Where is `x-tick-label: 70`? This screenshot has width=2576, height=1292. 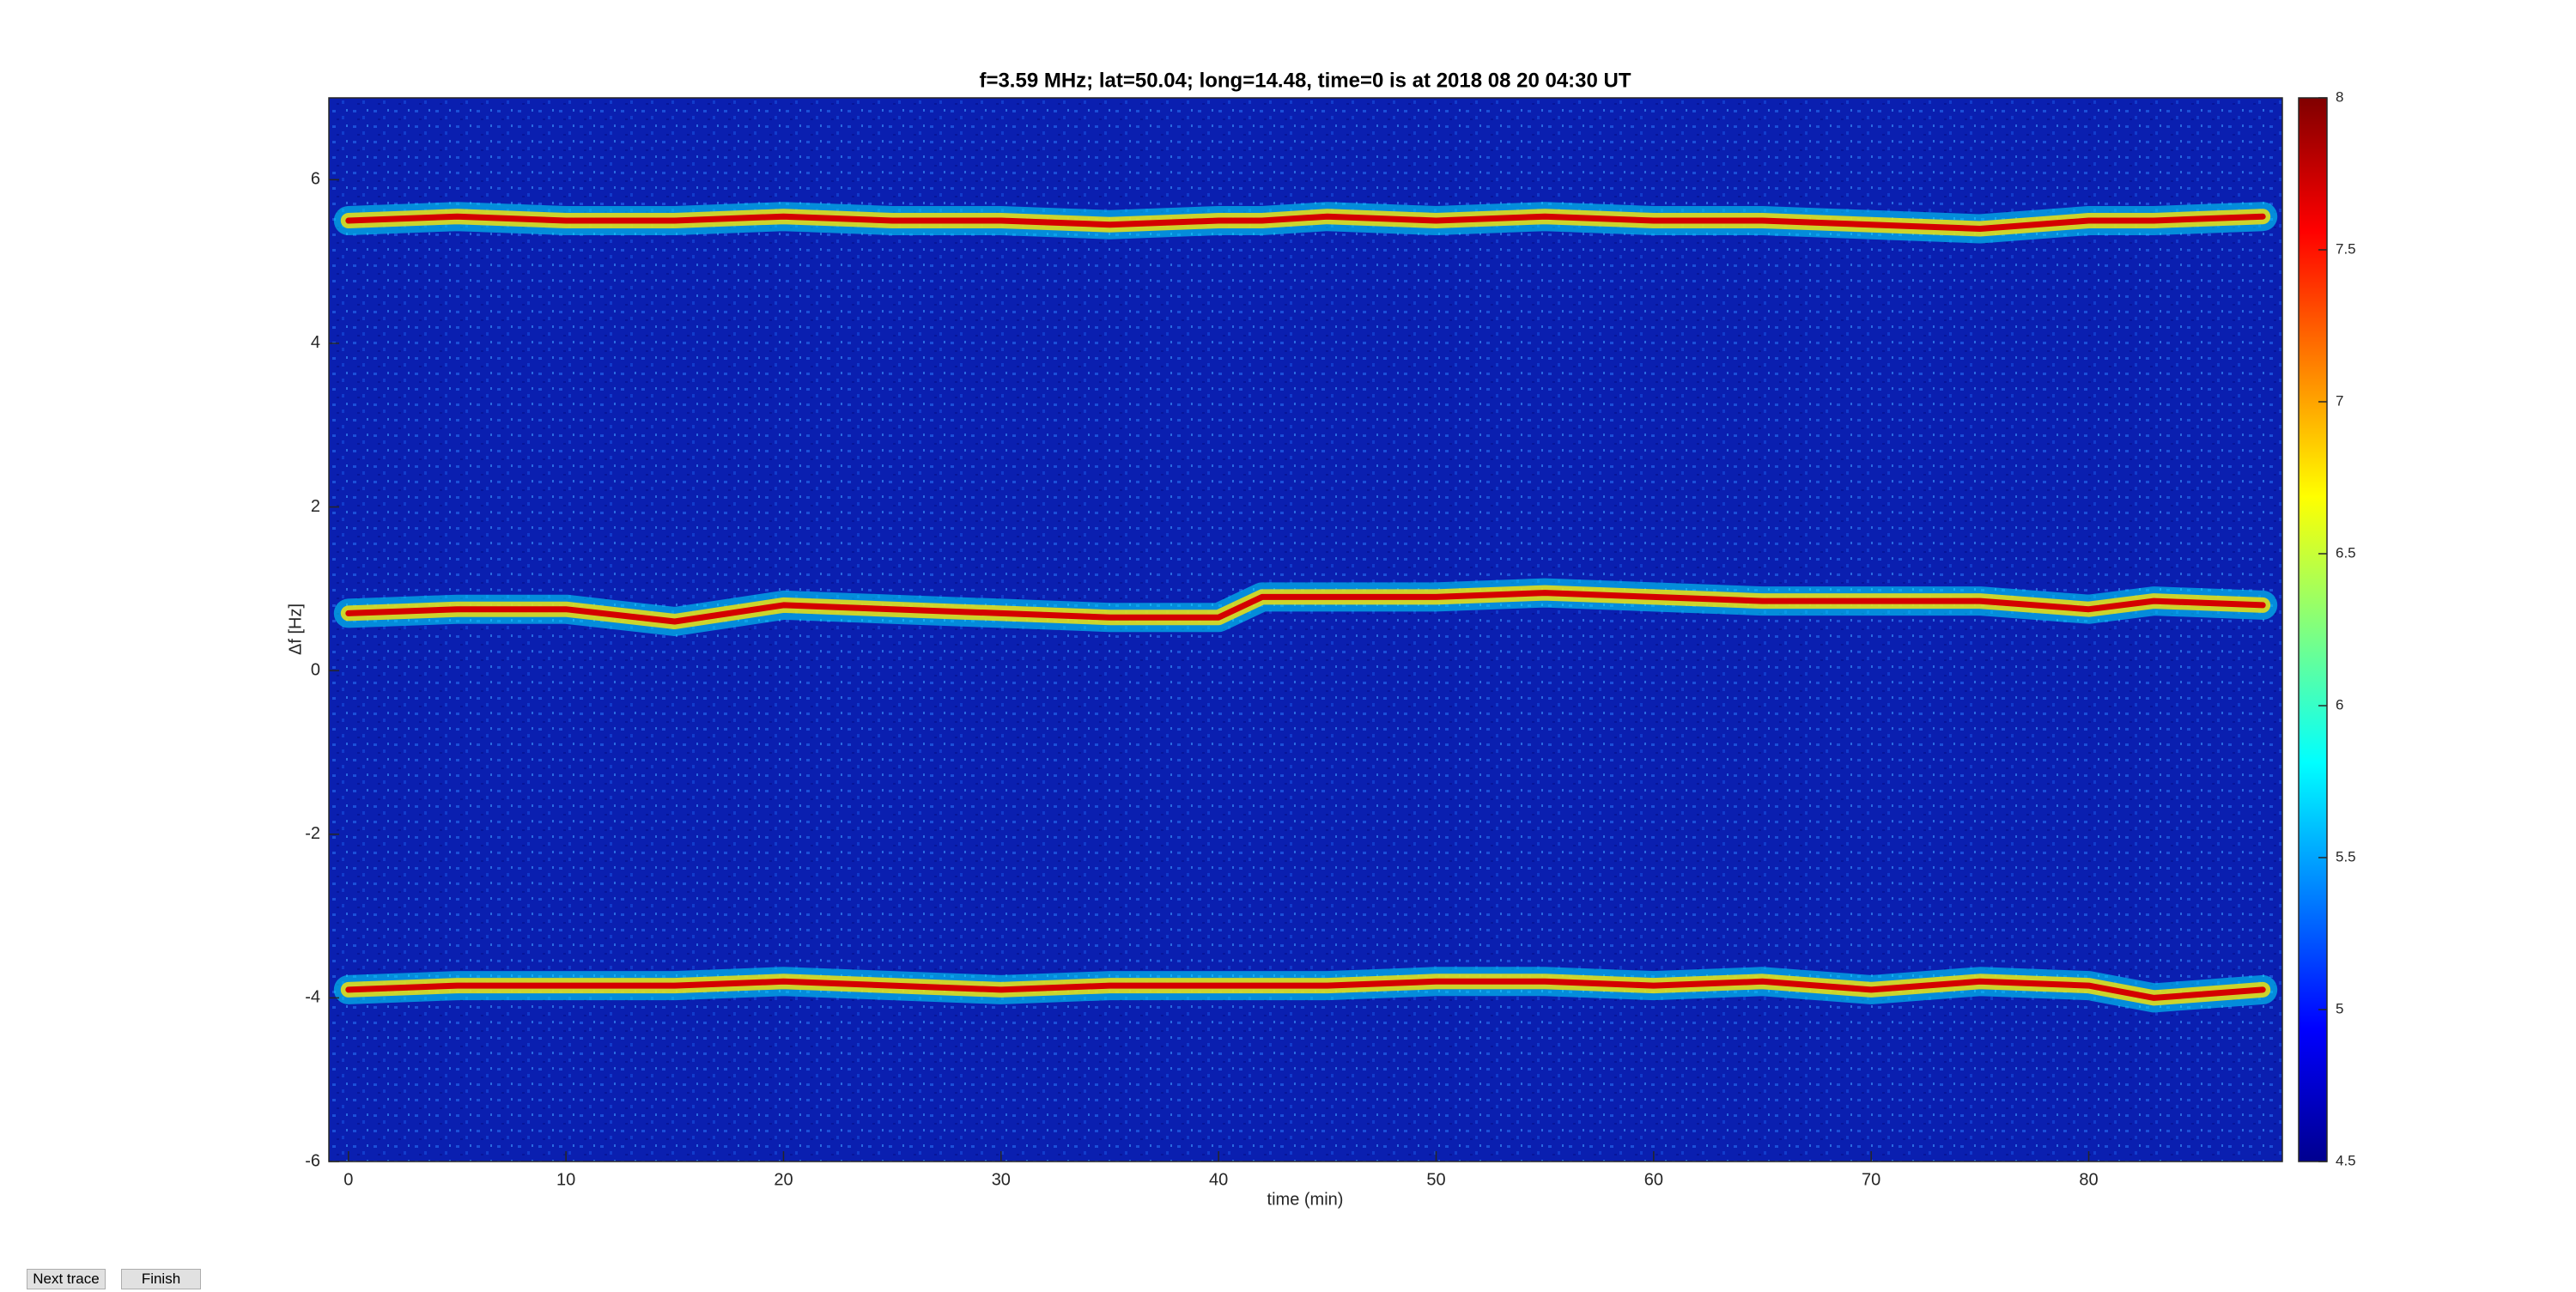
x-tick-label: 70 is located at coordinates (1871, 1179).